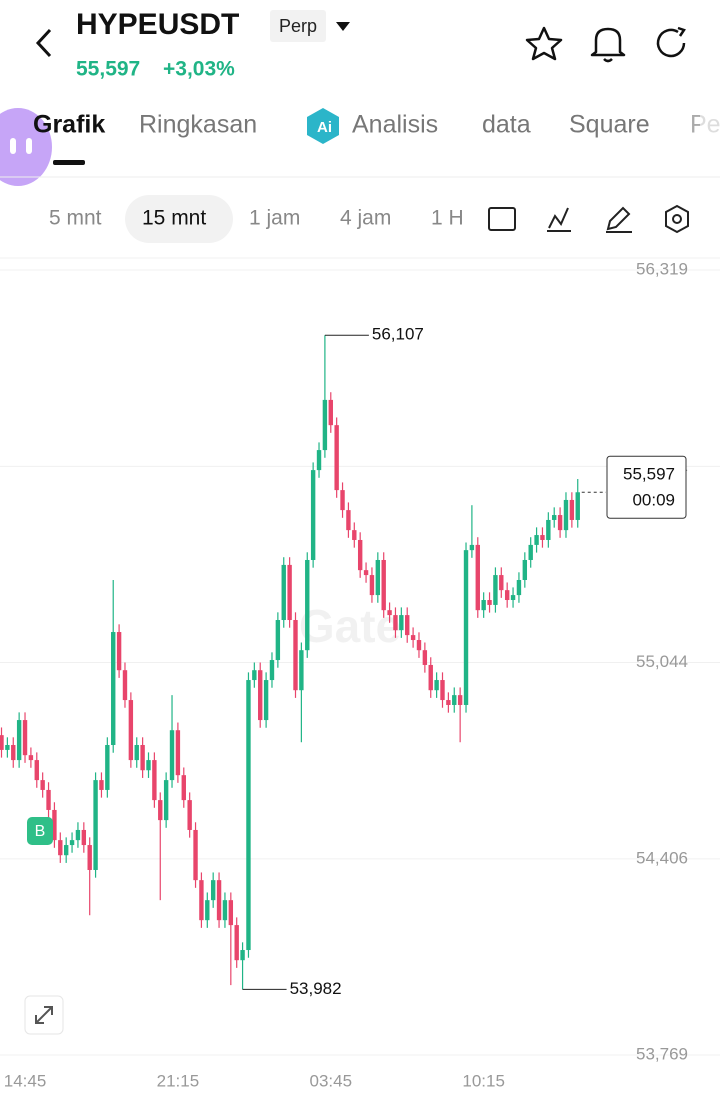 The height and width of the screenshot is (1098, 720). What do you see at coordinates (174, 218) in the screenshot?
I see `interval: 15 mnt` at bounding box center [174, 218].